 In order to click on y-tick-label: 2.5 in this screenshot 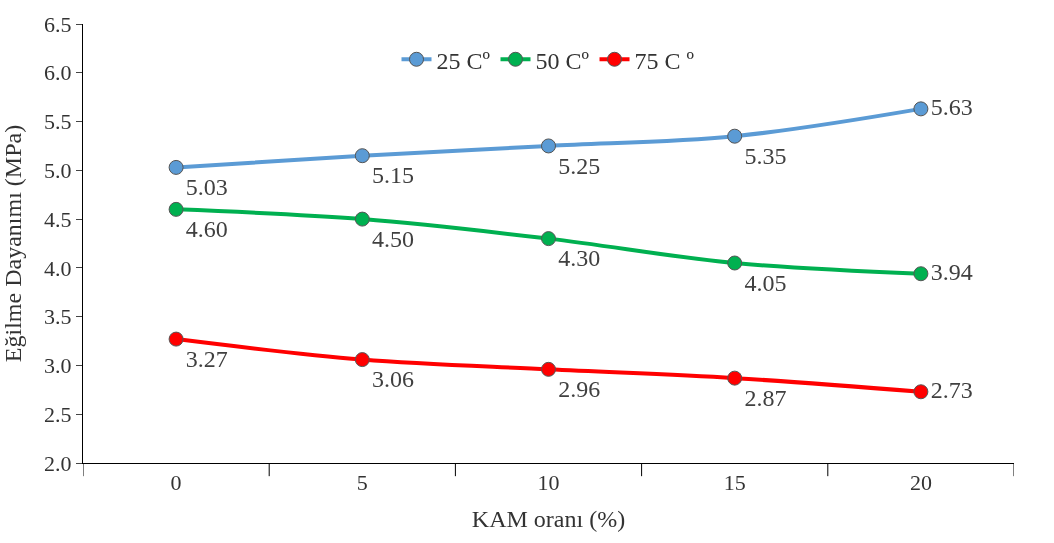, I will do `click(58, 414)`.